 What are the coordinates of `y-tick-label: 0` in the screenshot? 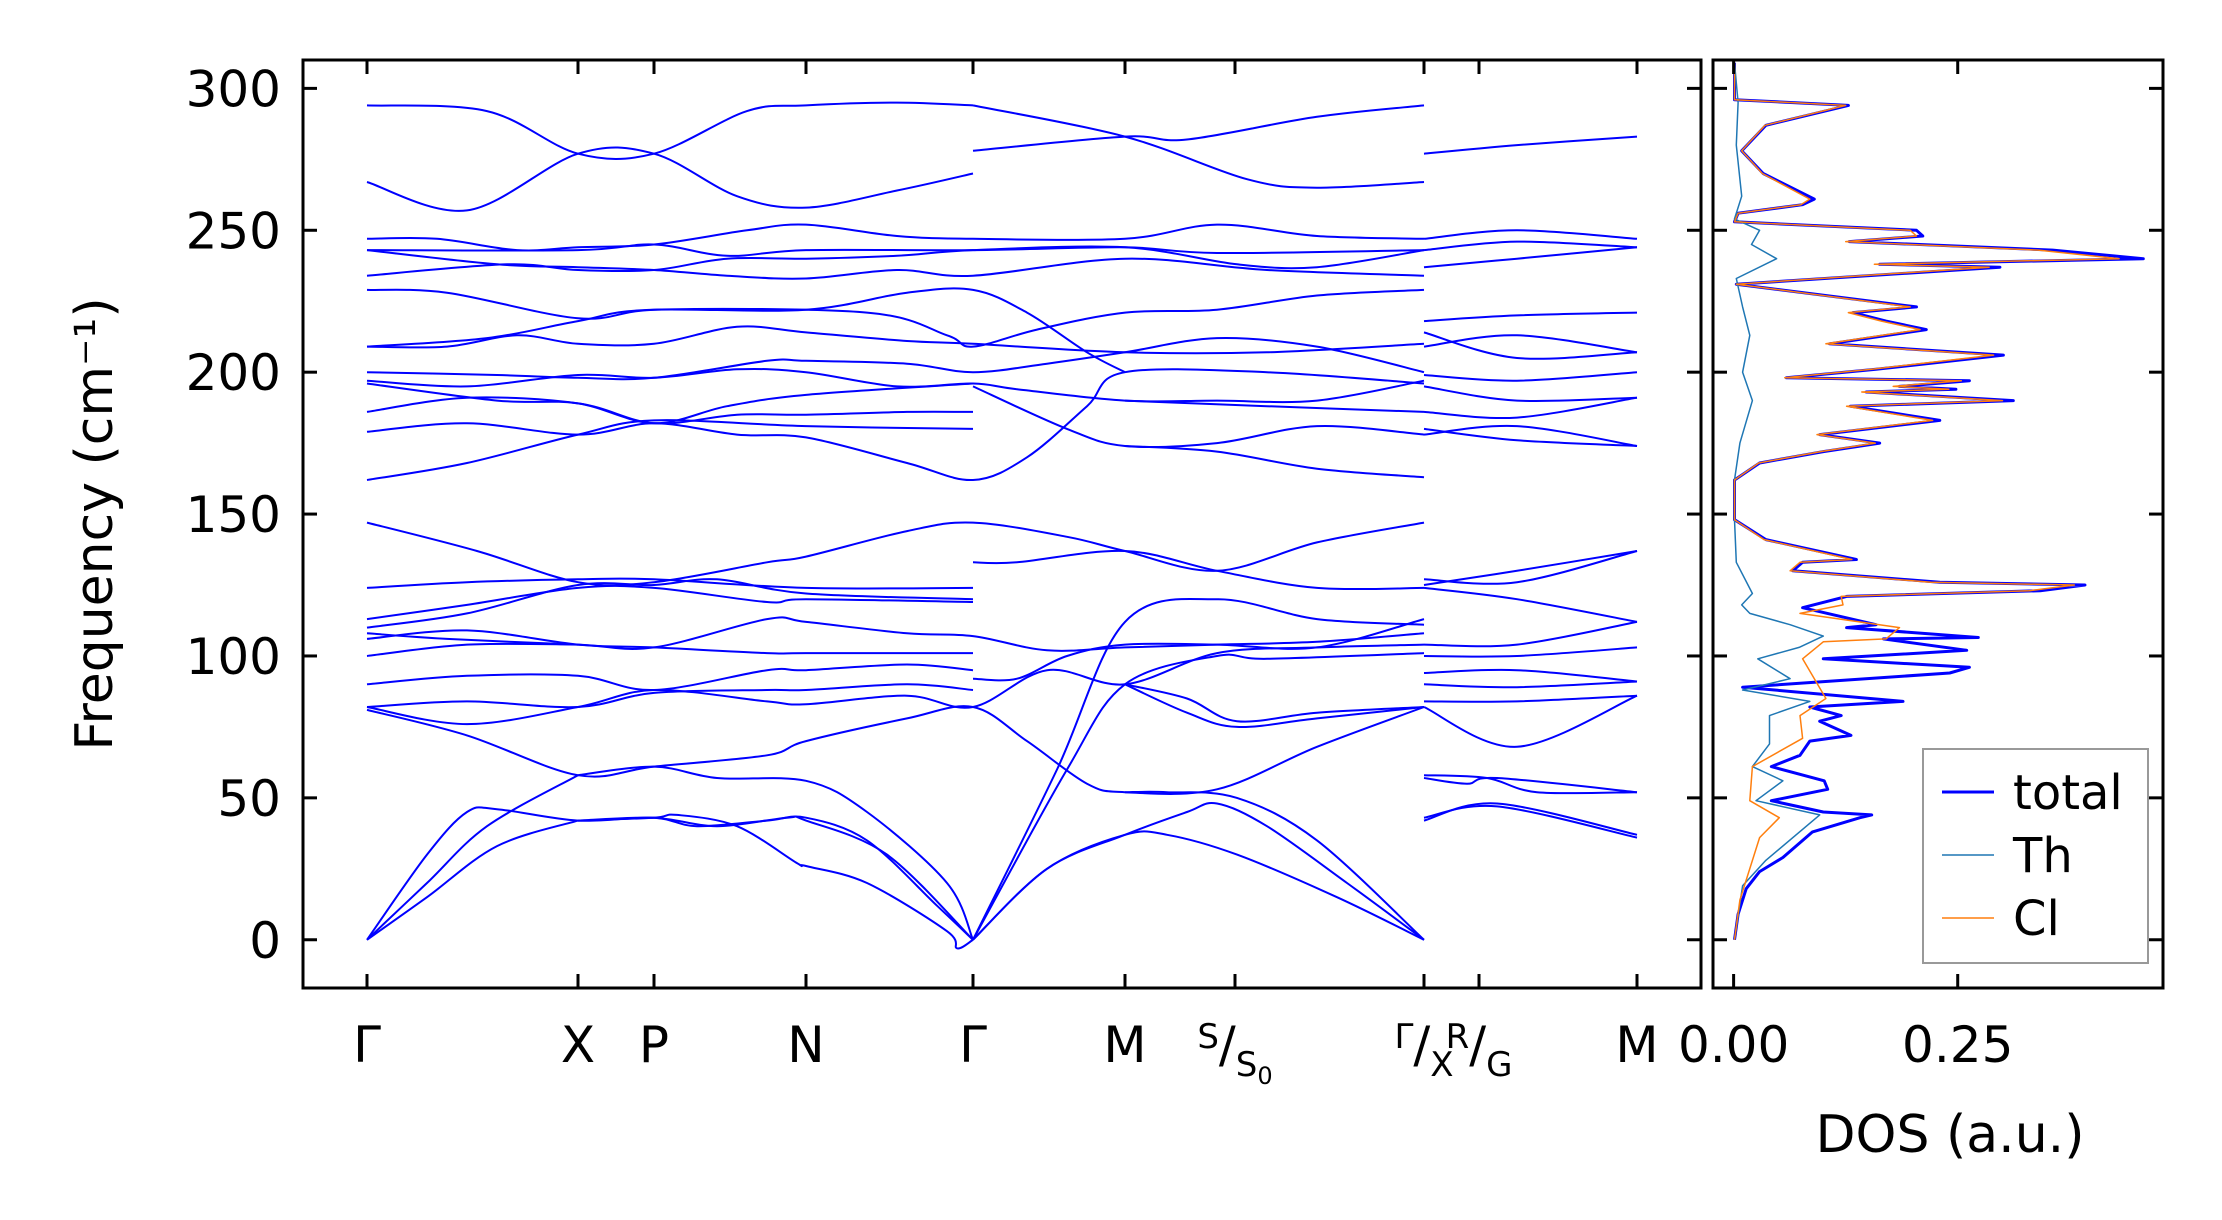 It's located at (265, 941).